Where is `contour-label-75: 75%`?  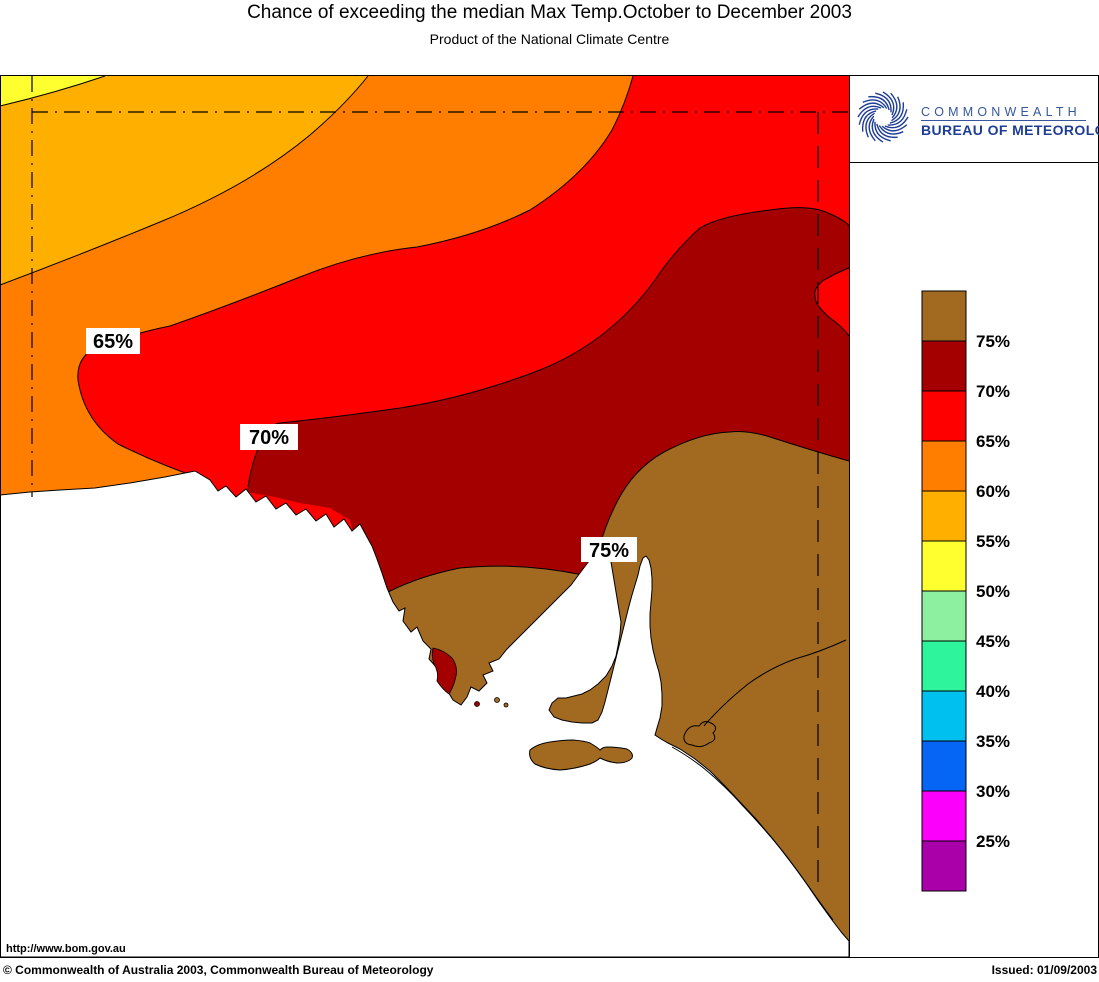 contour-label-75: 75% is located at coordinates (609, 551).